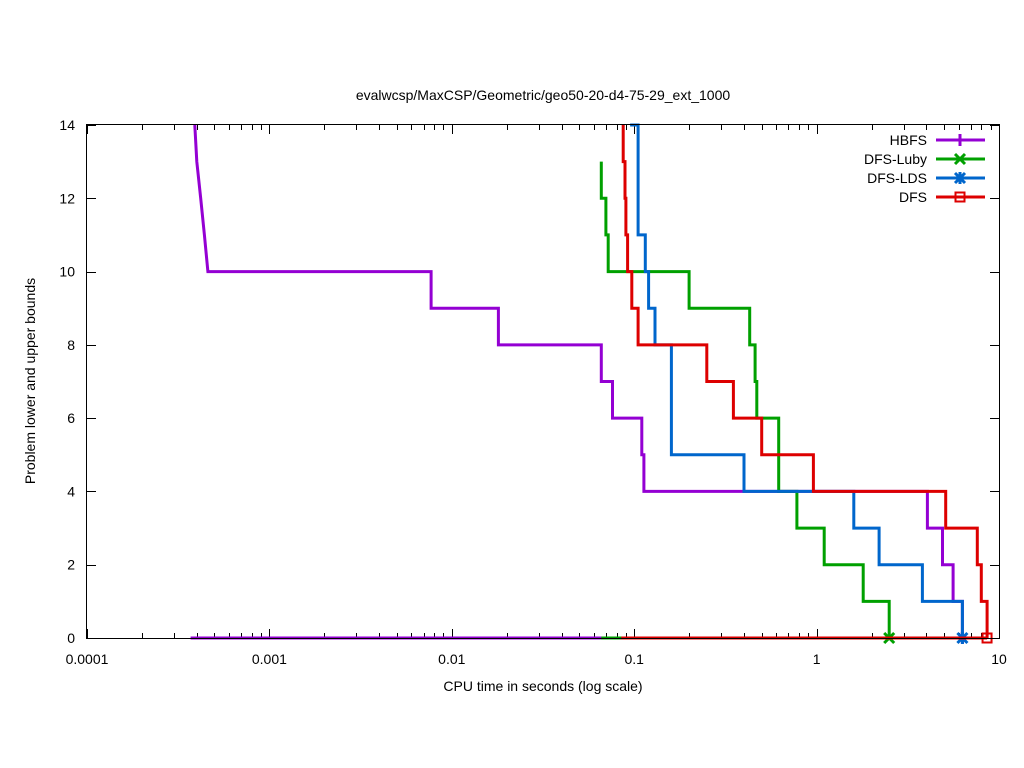 The image size is (1024, 768). Describe the element at coordinates (924, 168) in the screenshot. I see `legend: HBFS DFS-Luby DFS-LDS DFS` at that location.